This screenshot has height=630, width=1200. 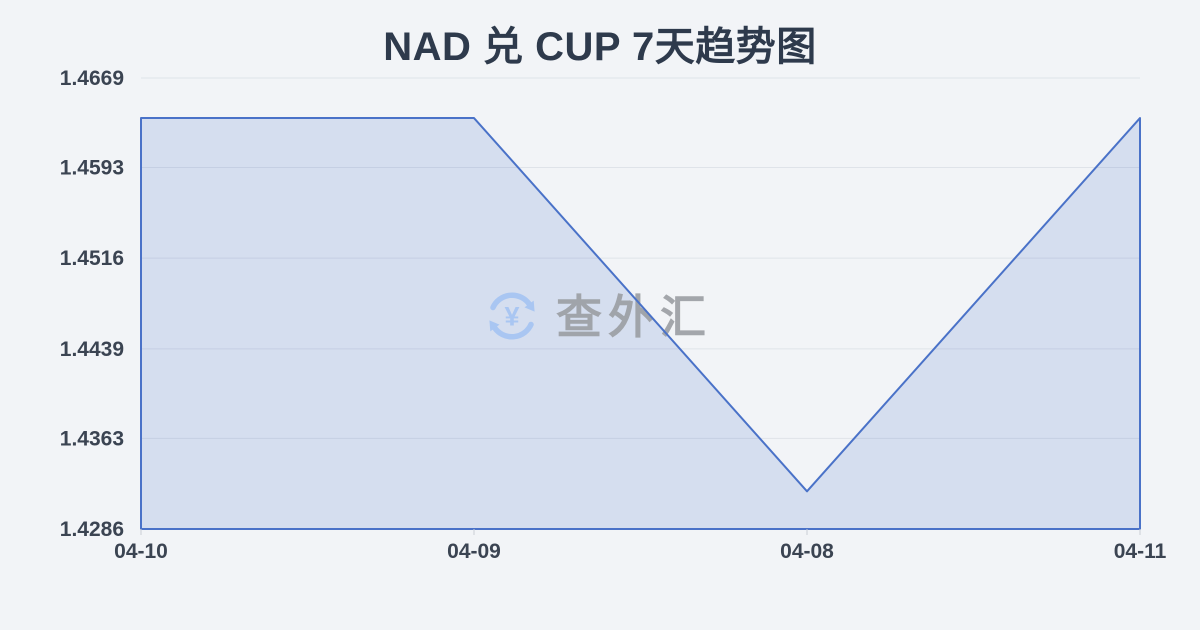 I want to click on x-axis-label: 04-08, so click(x=807, y=551).